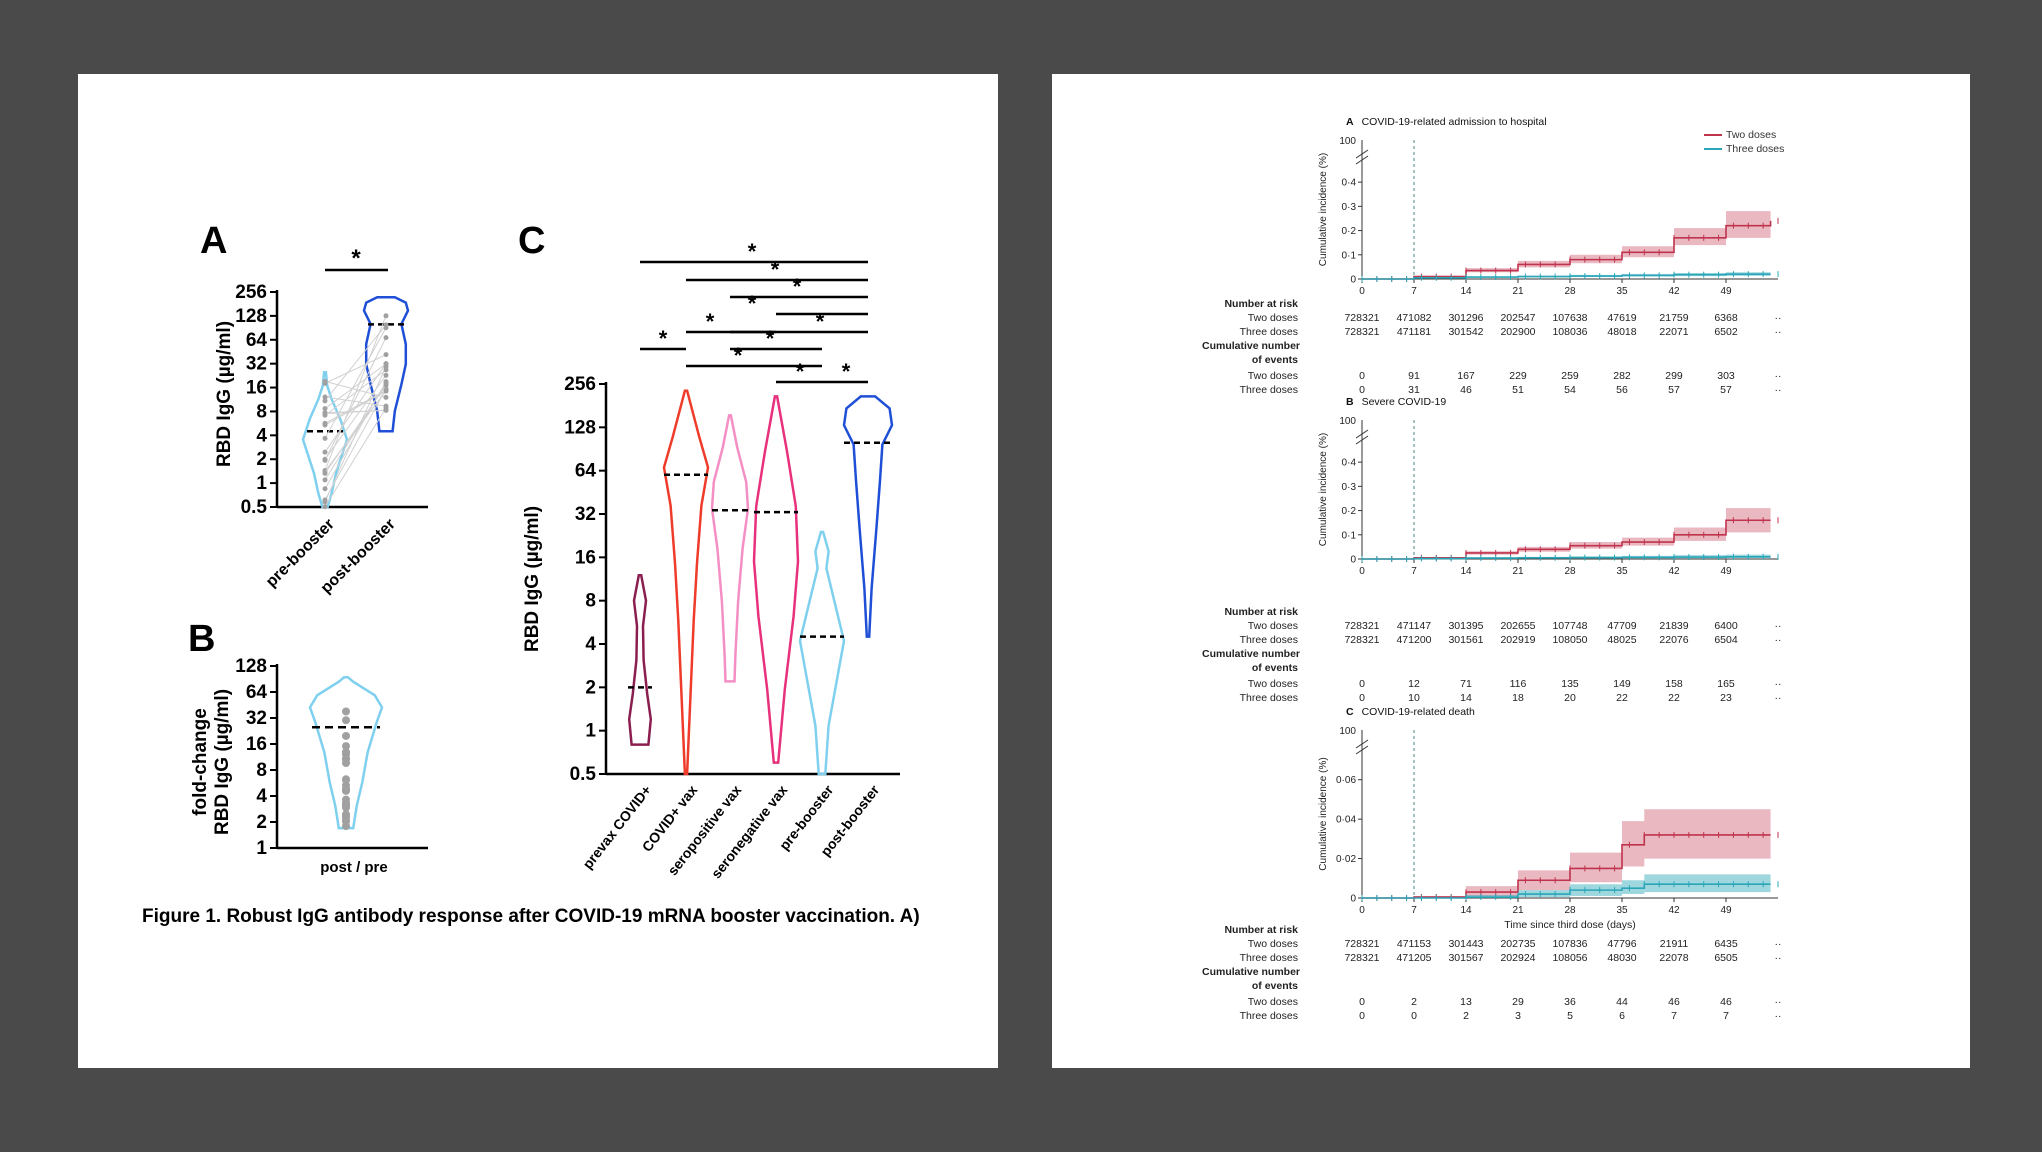 The width and height of the screenshot is (2042, 1152). Describe the element at coordinates (1726, 390) in the screenshot. I see `risk-cell: 57` at that location.